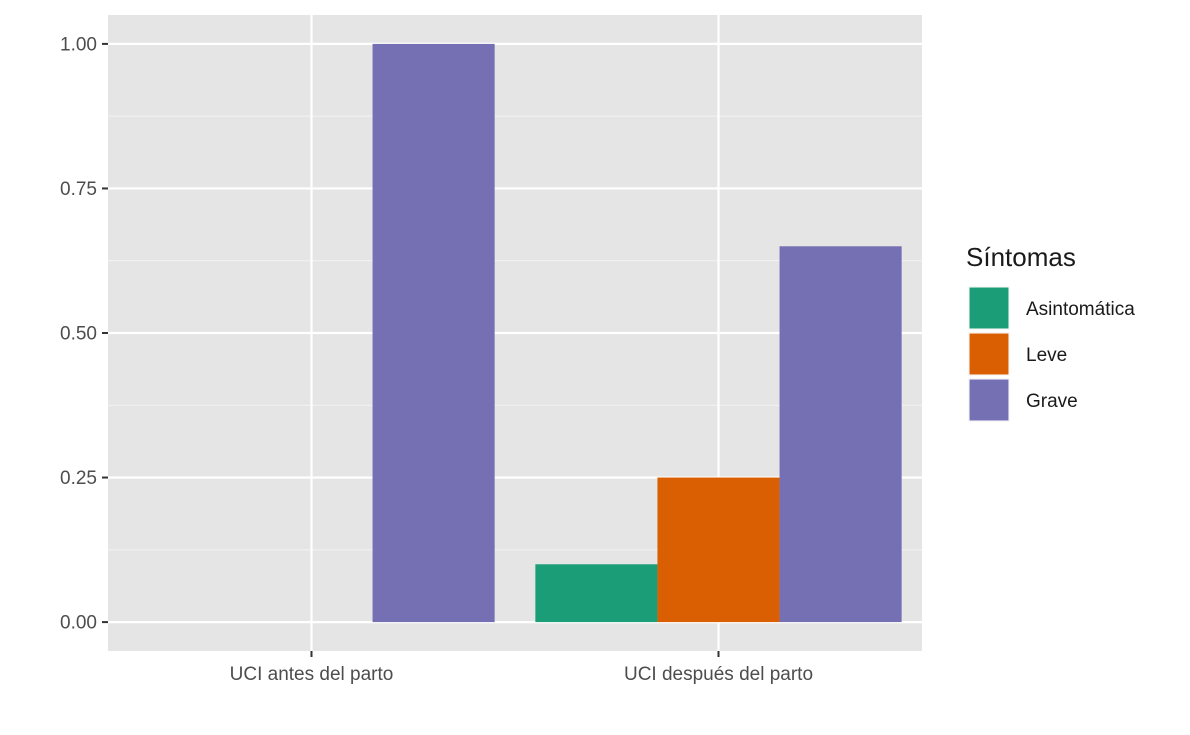 Image resolution: width=1190 pixels, height=735 pixels. Describe the element at coordinates (1021, 257) in the screenshot. I see `legend-title: Síntomas` at that location.